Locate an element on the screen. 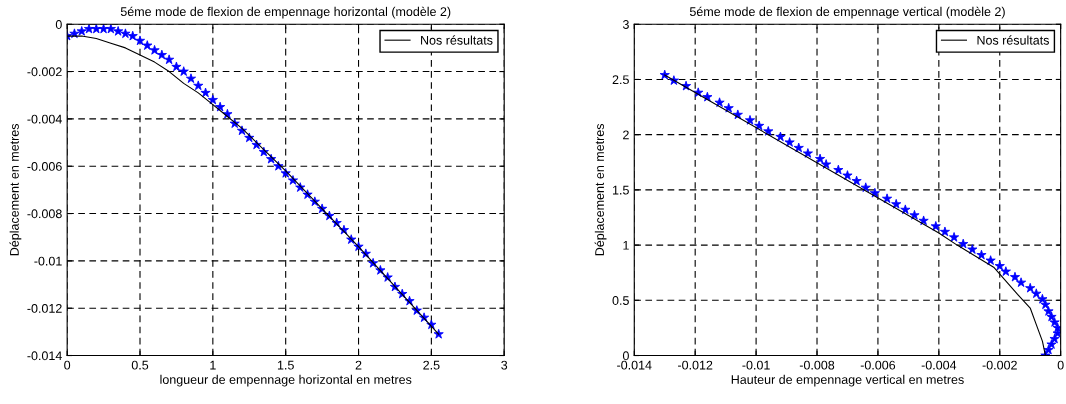 The width and height of the screenshot is (1066, 404). y-tick-label: -0.014 is located at coordinates (44, 356).